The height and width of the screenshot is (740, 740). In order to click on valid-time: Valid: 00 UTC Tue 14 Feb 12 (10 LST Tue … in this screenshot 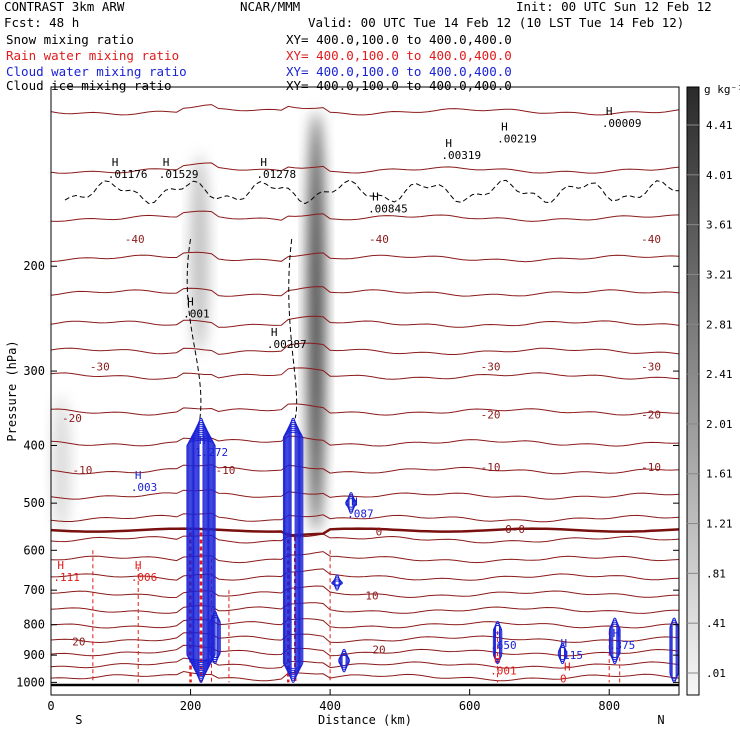, I will do `click(496, 22)`.